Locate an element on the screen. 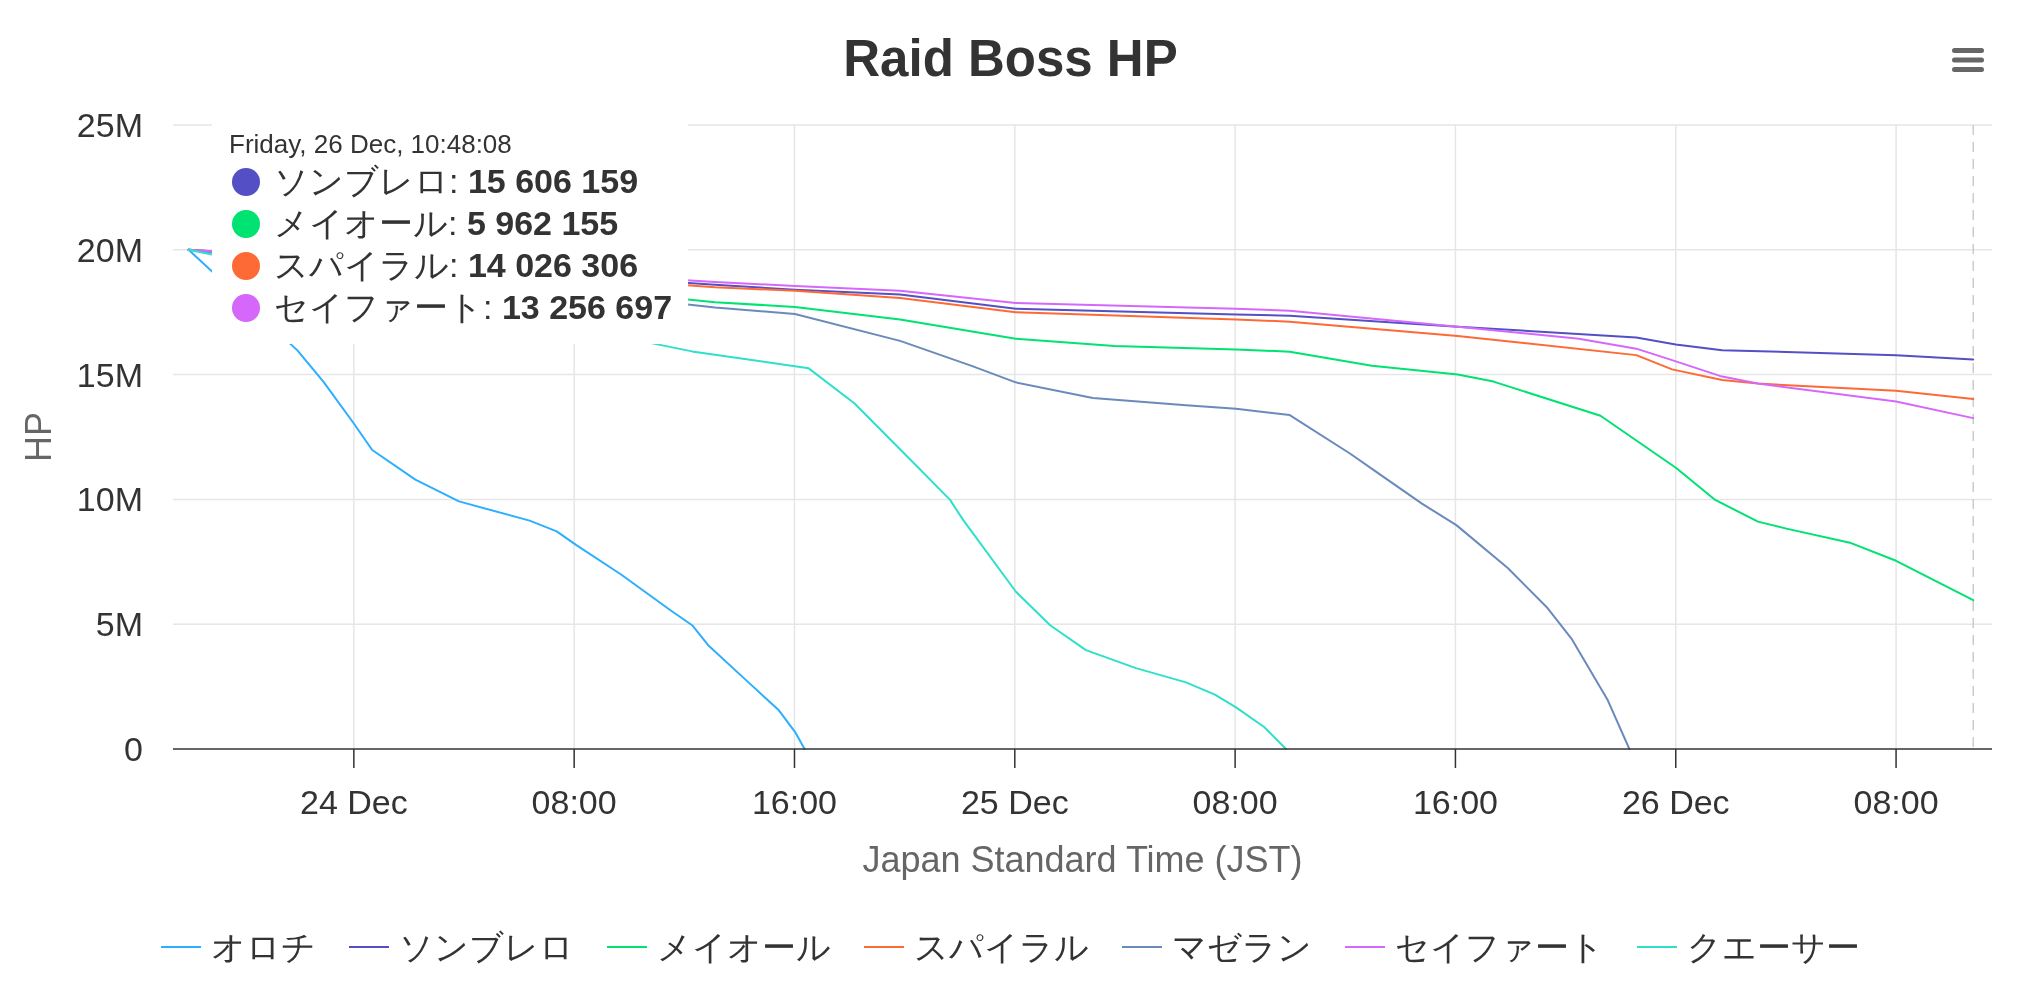  legend-label: セイファート is located at coordinates (1499, 947).